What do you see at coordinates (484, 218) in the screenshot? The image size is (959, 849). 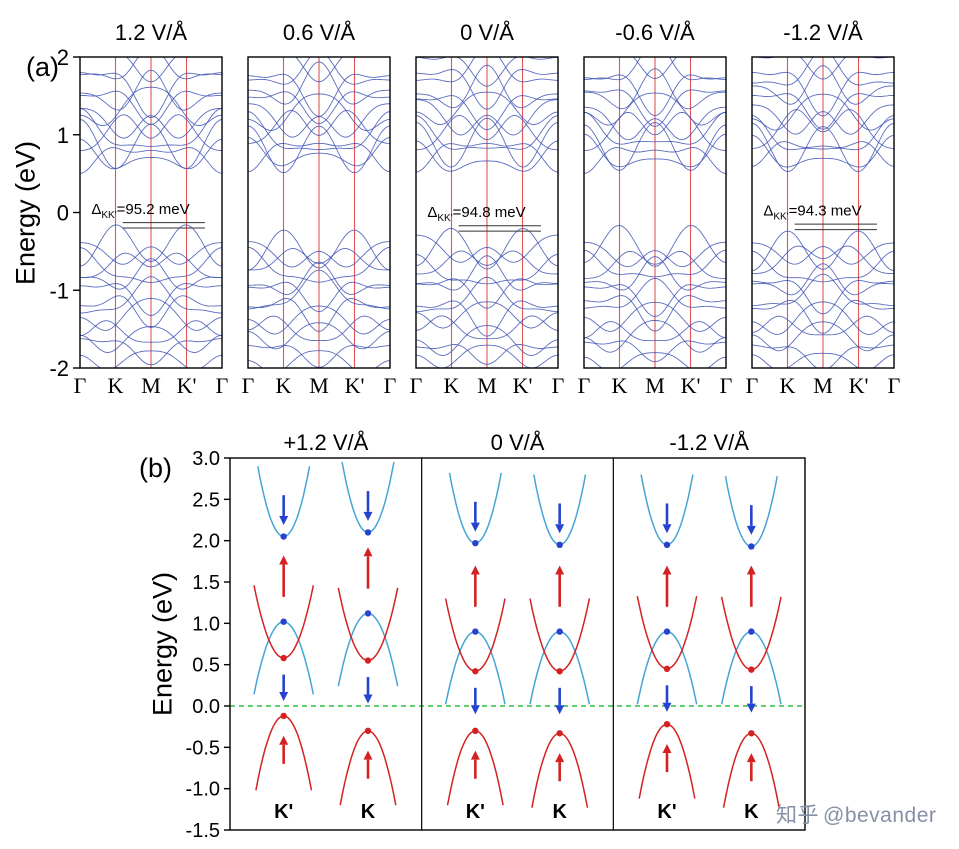 I see `splitting-annotation: ΔKK'=94.8 meV` at bounding box center [484, 218].